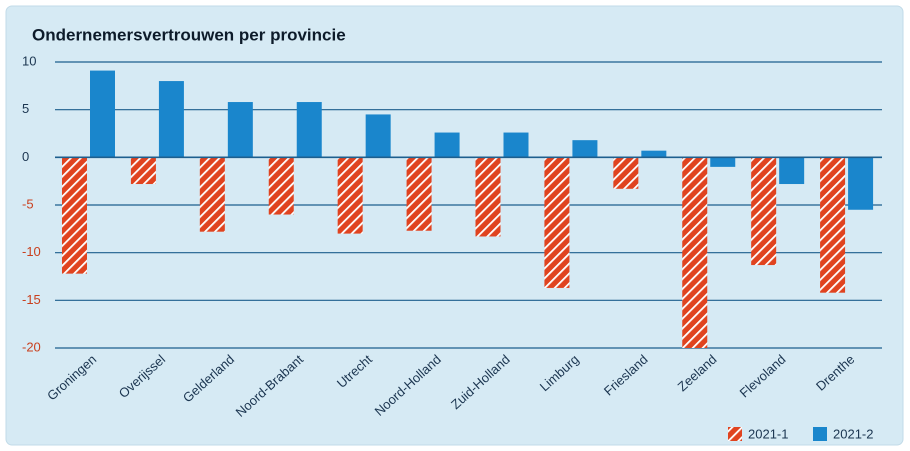 Image resolution: width=910 pixels, height=451 pixels. I want to click on y-tick-label: -5, so click(28, 203).